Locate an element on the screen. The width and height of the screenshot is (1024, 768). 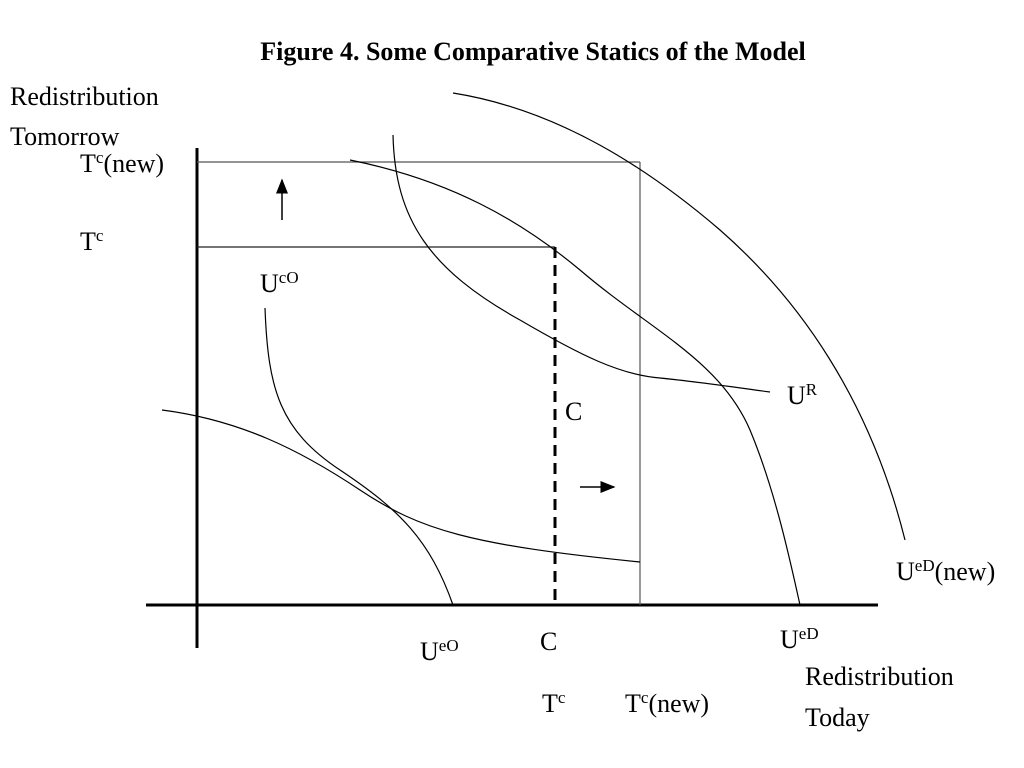
label-sup: cO is located at coordinates (289, 277).